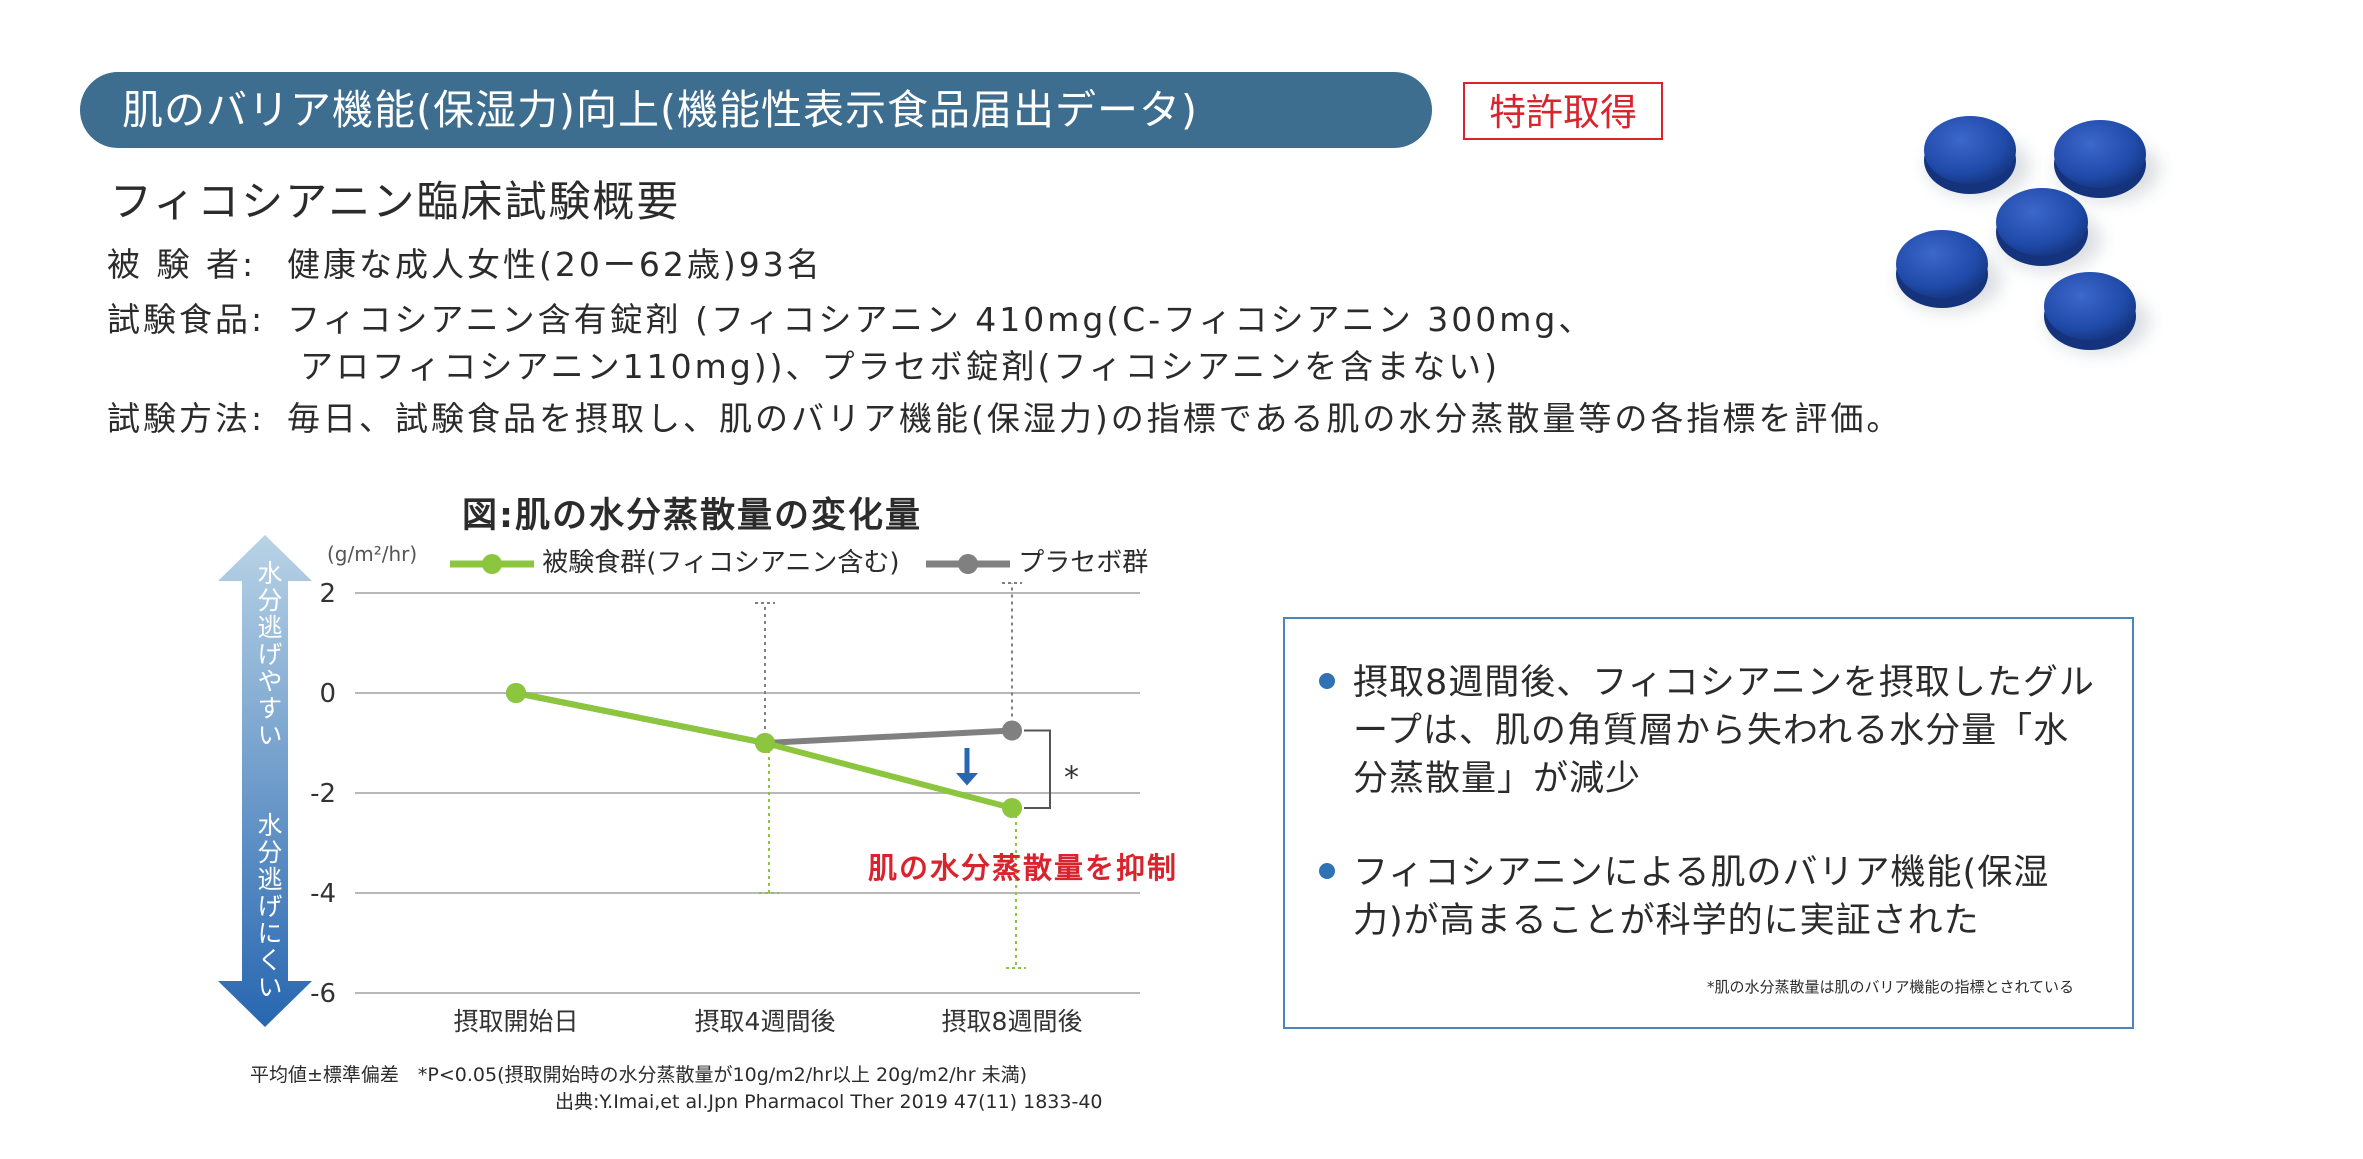  I want to click on info-label: 試験食品:, so click(186, 319).